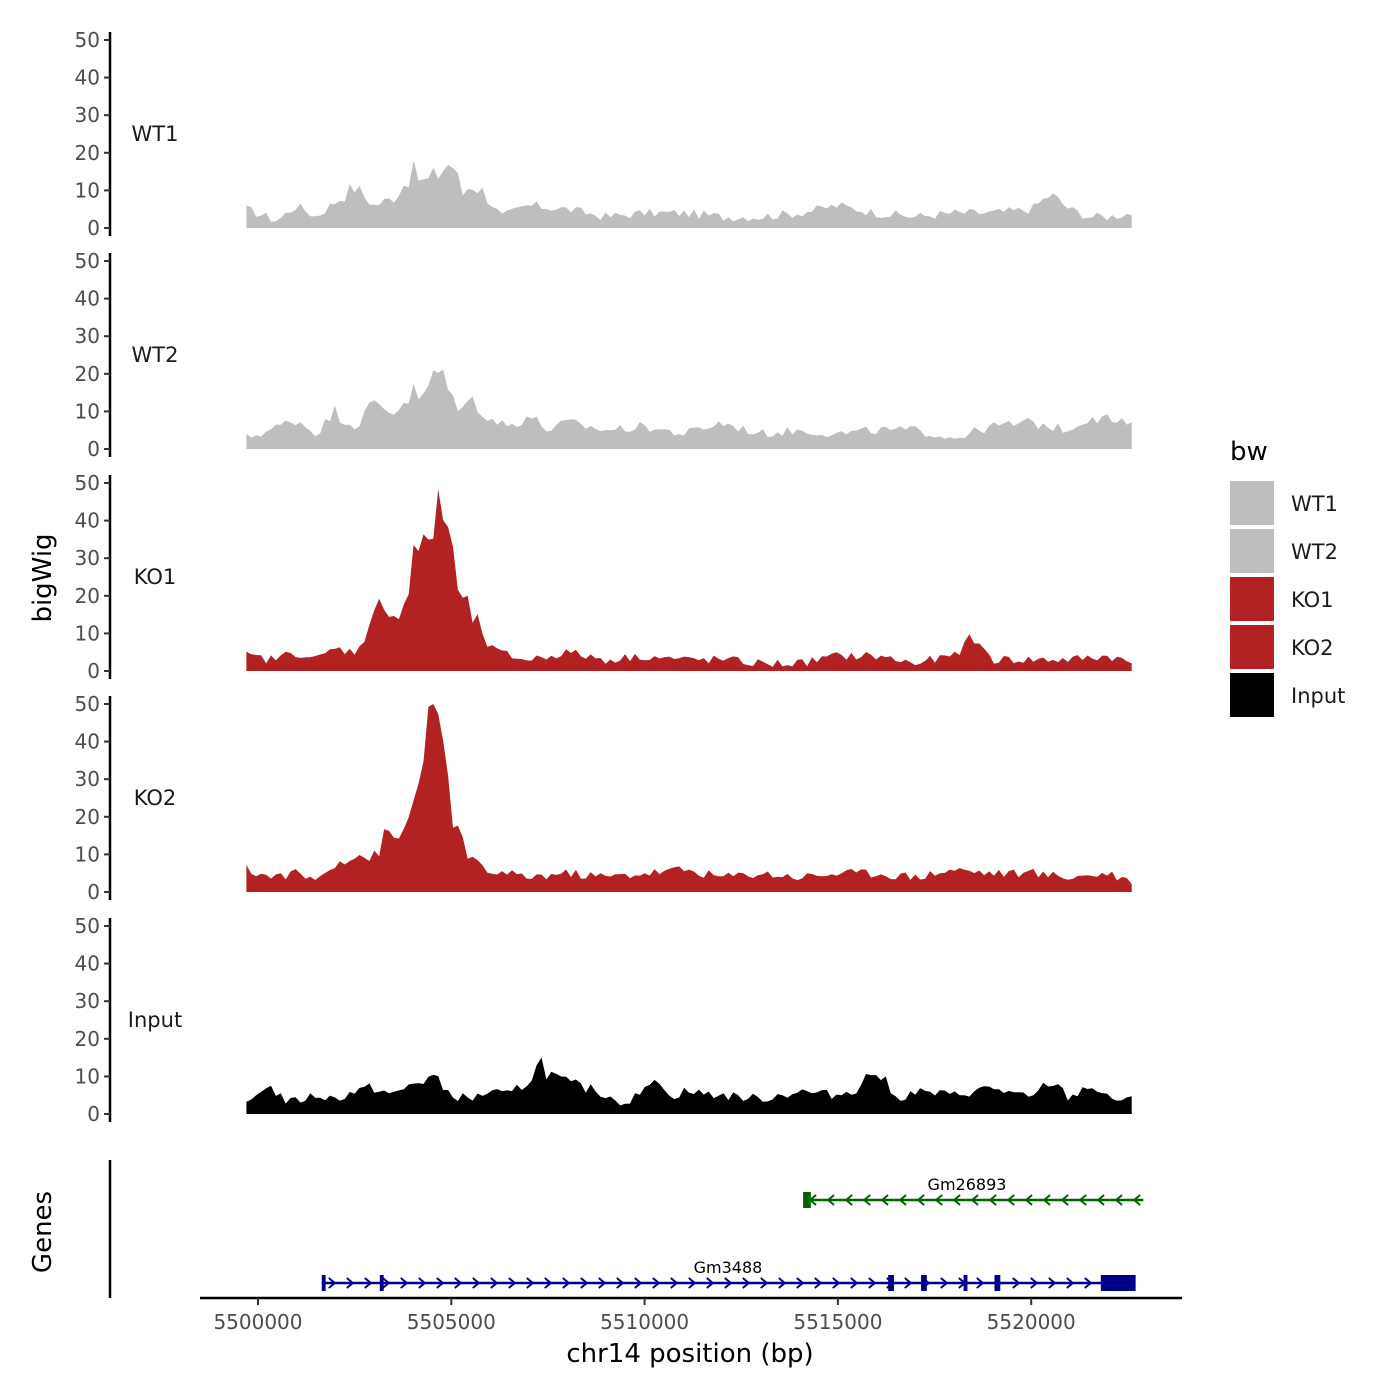 This screenshot has width=1400, height=1400. I want to click on legend-swatch-wt2, so click(1252, 551).